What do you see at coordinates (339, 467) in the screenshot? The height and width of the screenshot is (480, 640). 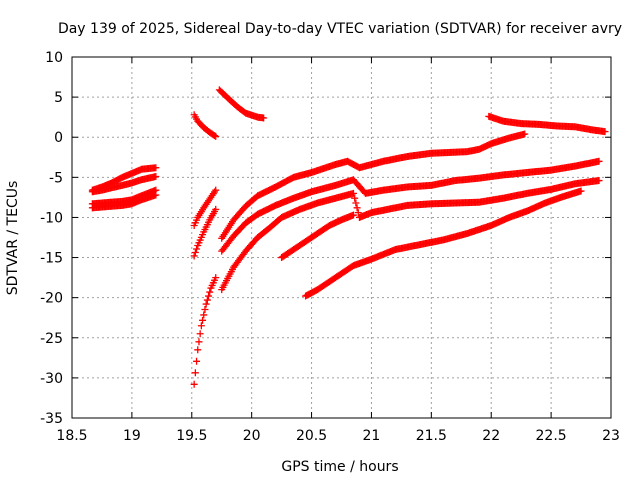 I see `x-axis-label: GPS time / hours` at bounding box center [339, 467].